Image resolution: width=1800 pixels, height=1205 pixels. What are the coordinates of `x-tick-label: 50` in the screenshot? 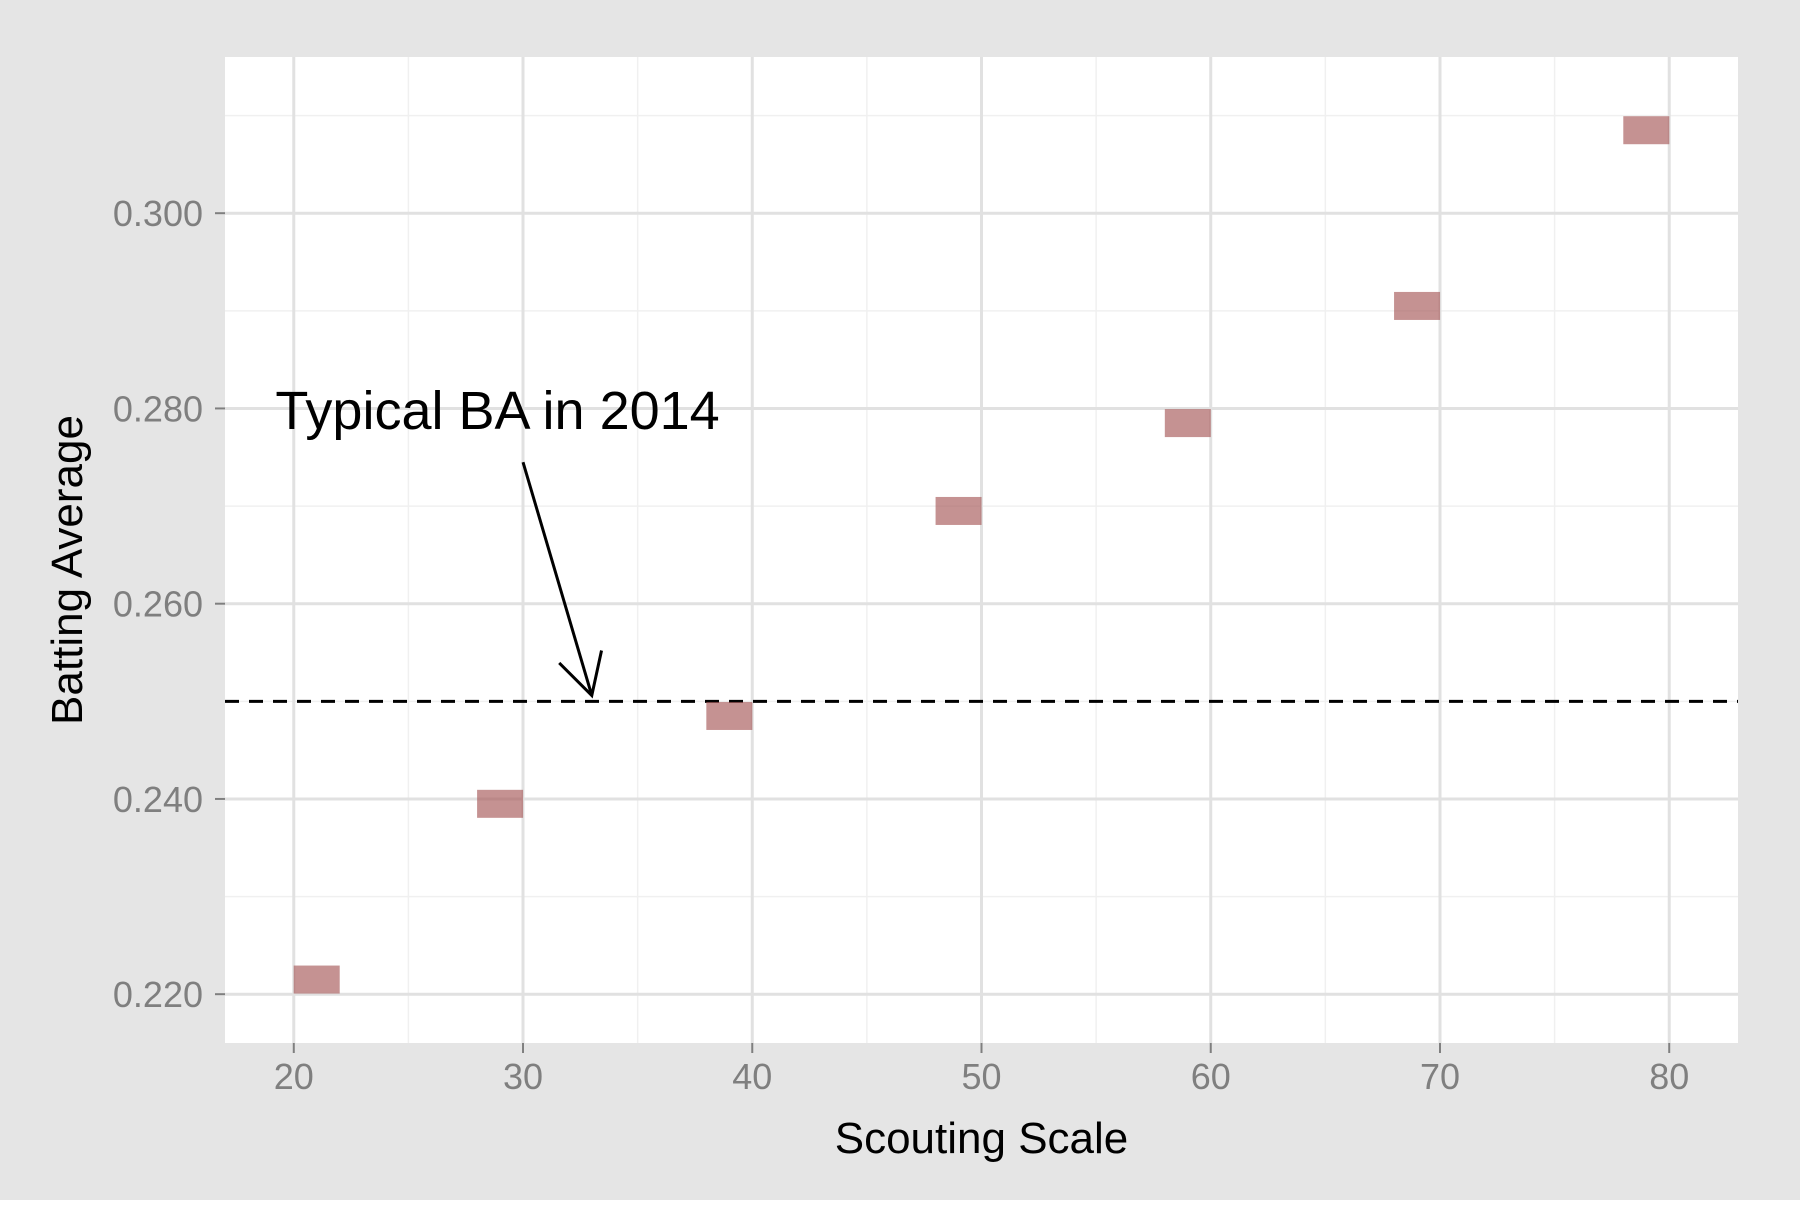 It's located at (981, 1076).